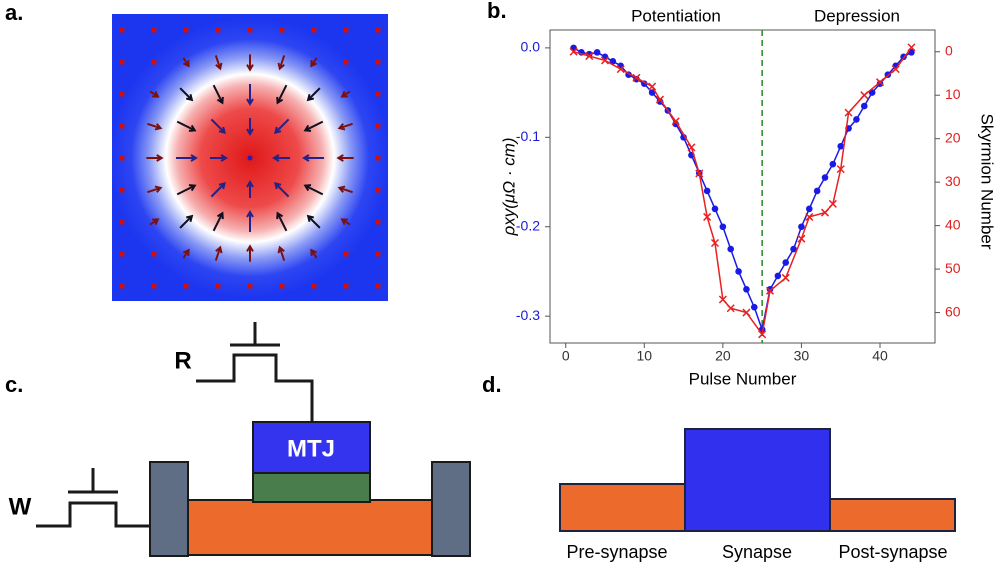  I want to click on y-tick-label: -0.1, so click(528, 136).